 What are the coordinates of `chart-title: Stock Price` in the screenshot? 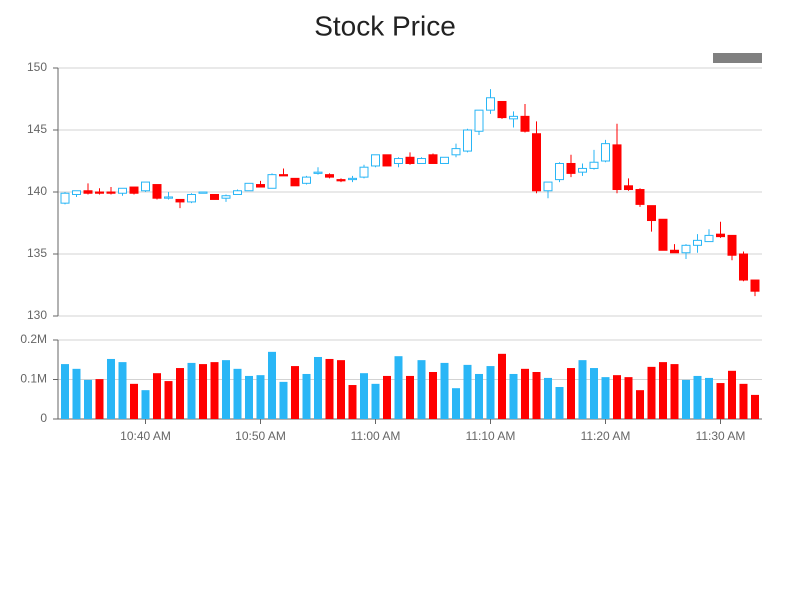 It's located at (385, 25).